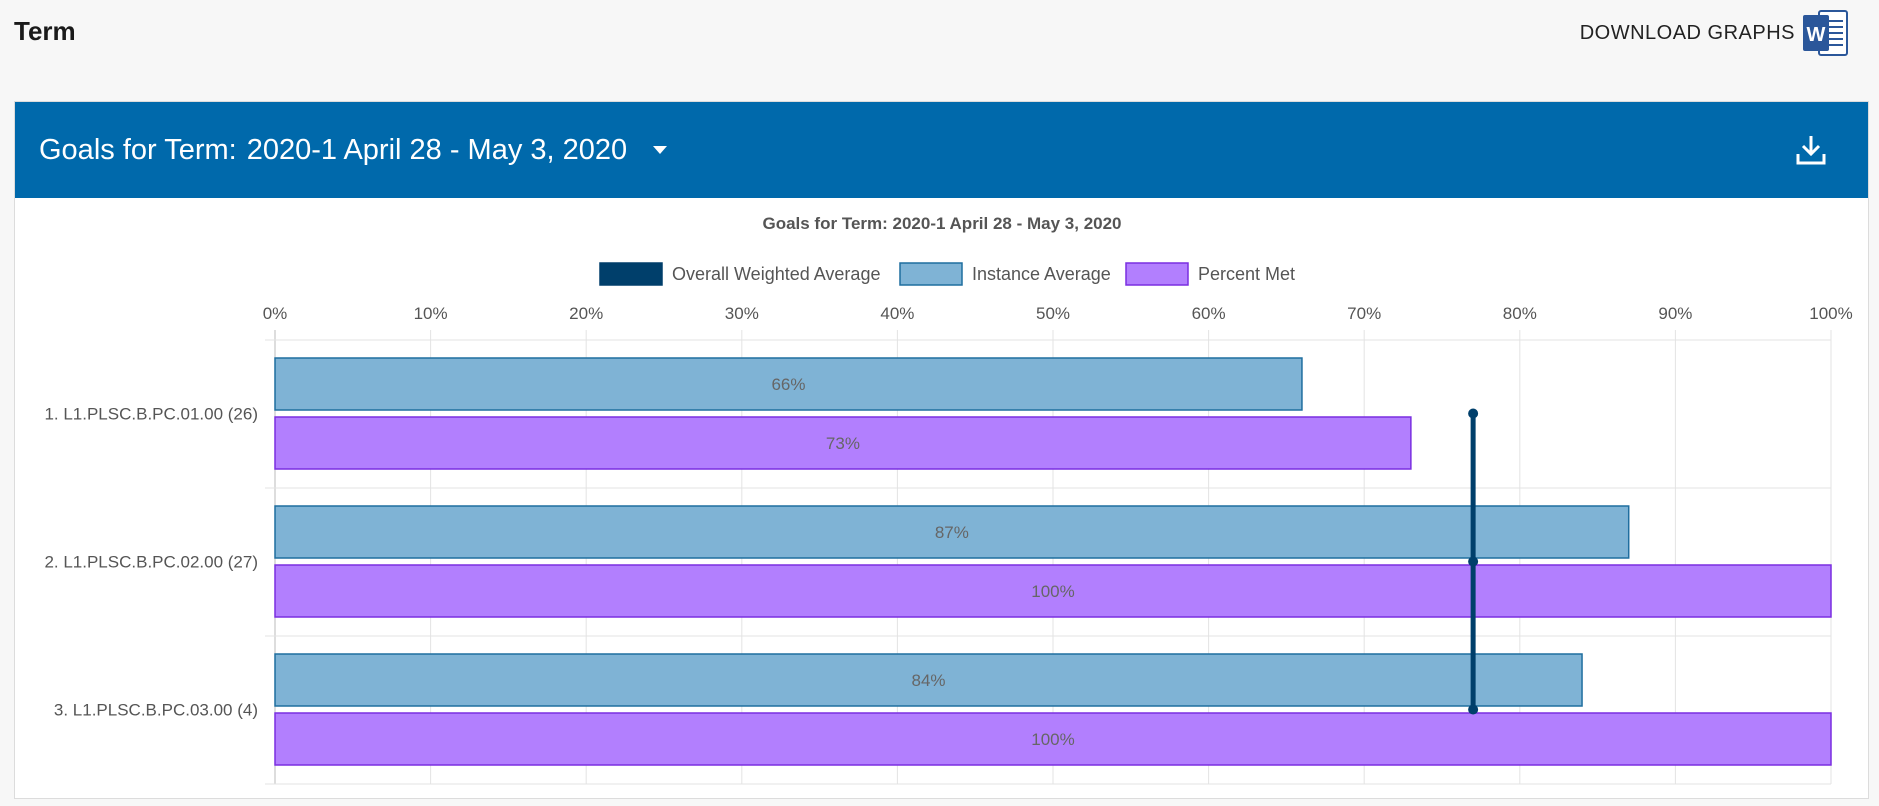 The height and width of the screenshot is (806, 1879). What do you see at coordinates (431, 313) in the screenshot?
I see `x-tick-label: 10%` at bounding box center [431, 313].